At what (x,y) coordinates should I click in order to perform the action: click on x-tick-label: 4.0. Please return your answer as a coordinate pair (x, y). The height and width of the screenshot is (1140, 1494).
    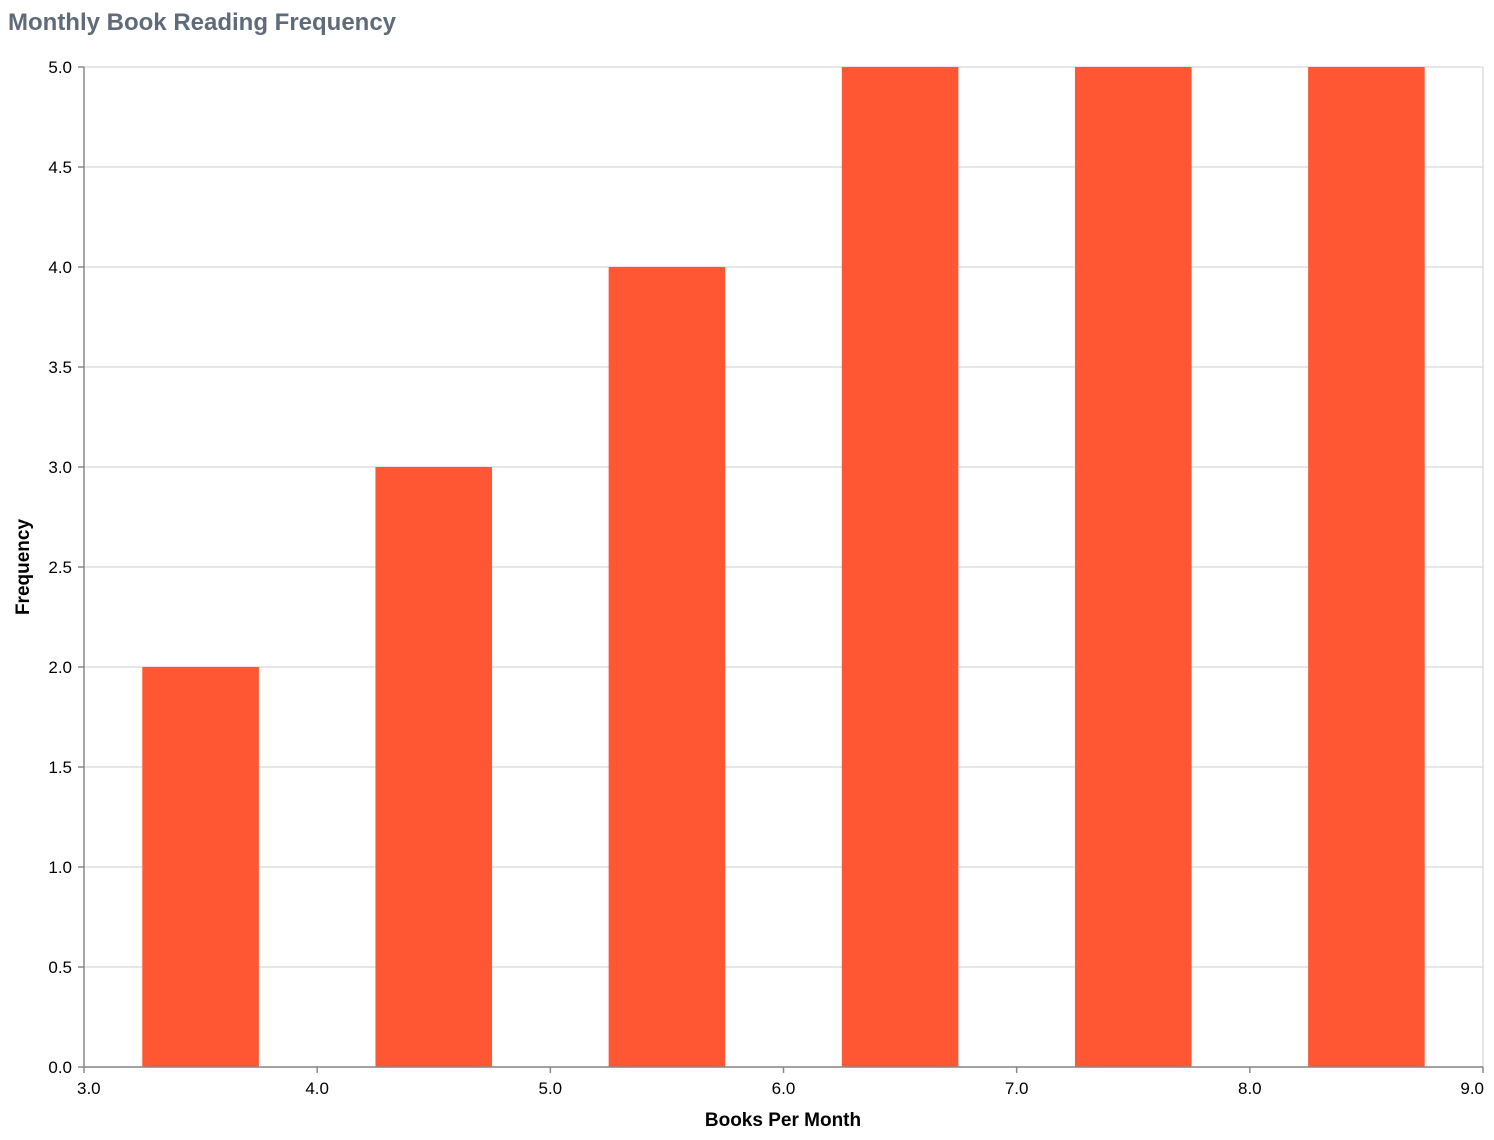
    Looking at the image, I should click on (317, 1088).